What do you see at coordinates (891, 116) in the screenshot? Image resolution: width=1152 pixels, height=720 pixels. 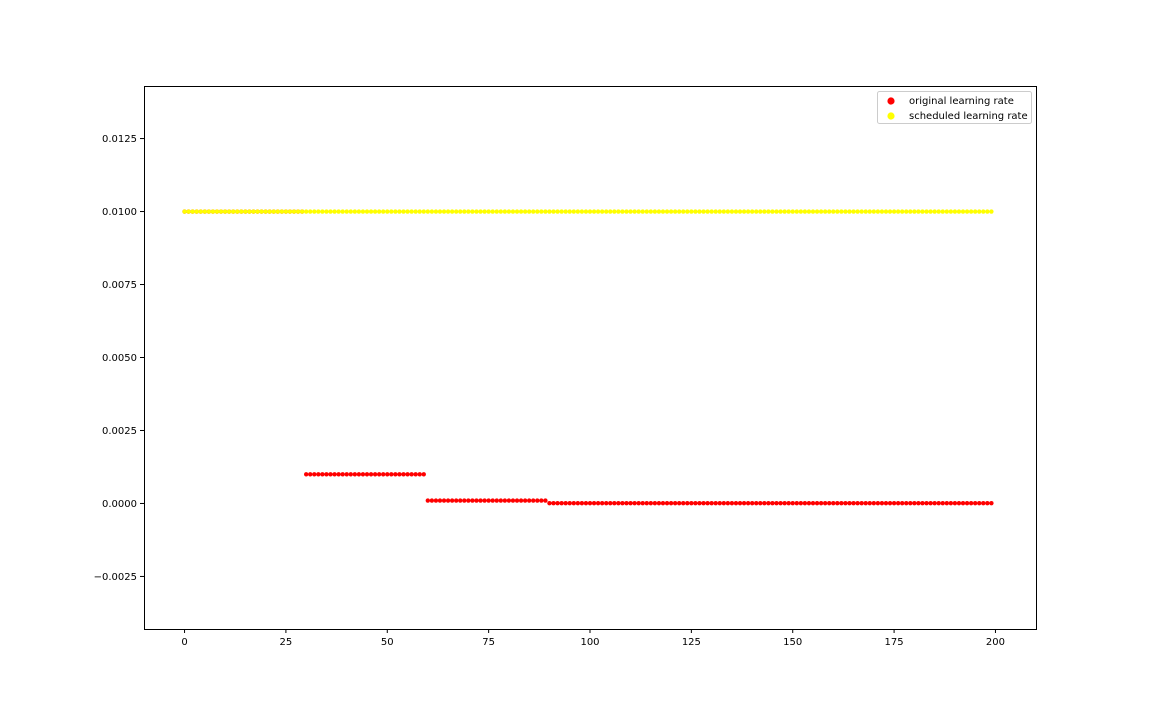 I see `legend-marker-scheduled` at bounding box center [891, 116].